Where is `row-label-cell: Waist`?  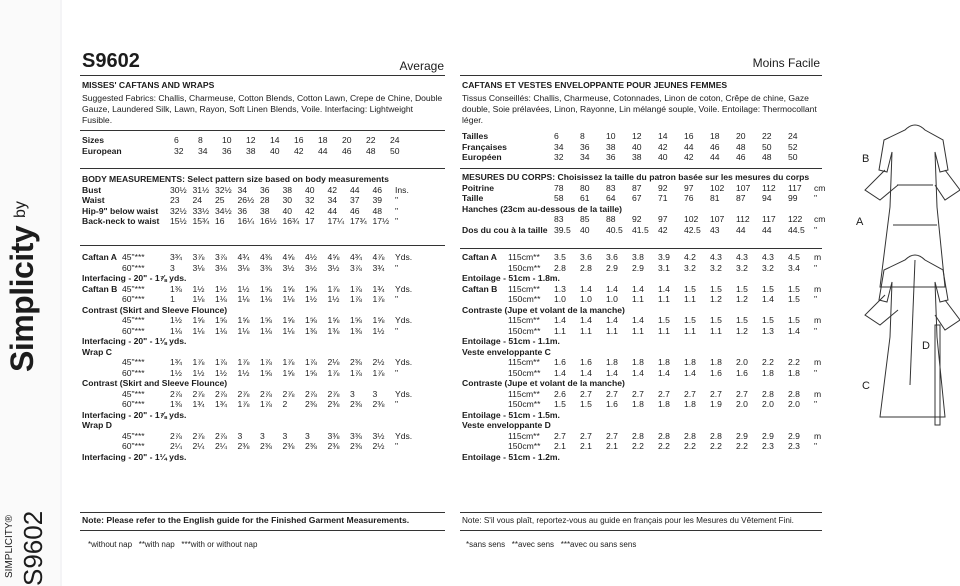
row-label-cell: Waist is located at coordinates (126, 200).